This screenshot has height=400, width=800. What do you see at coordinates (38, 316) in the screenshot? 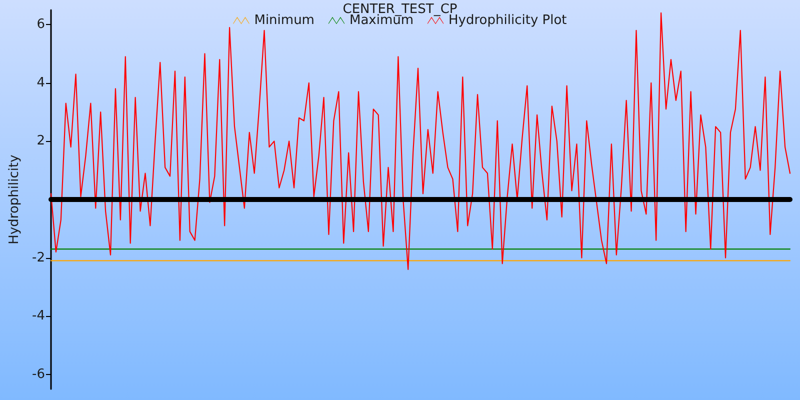
I see `y-tick-label: -4` at bounding box center [38, 316].